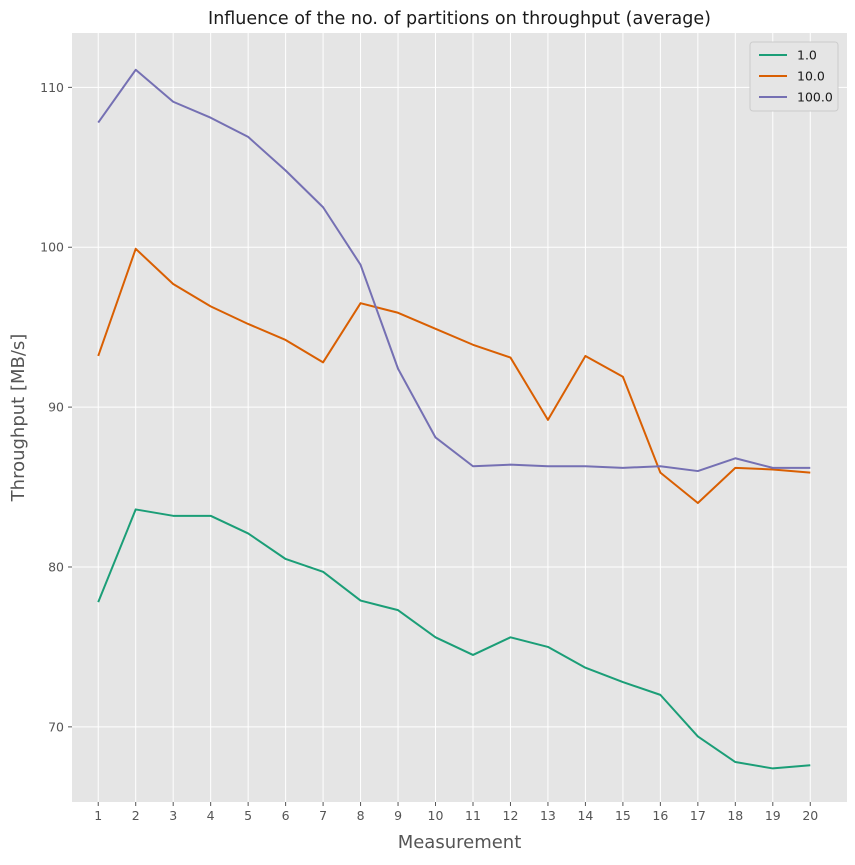  Describe the element at coordinates (460, 842) in the screenshot. I see `x-axis-title: Measurement` at that location.